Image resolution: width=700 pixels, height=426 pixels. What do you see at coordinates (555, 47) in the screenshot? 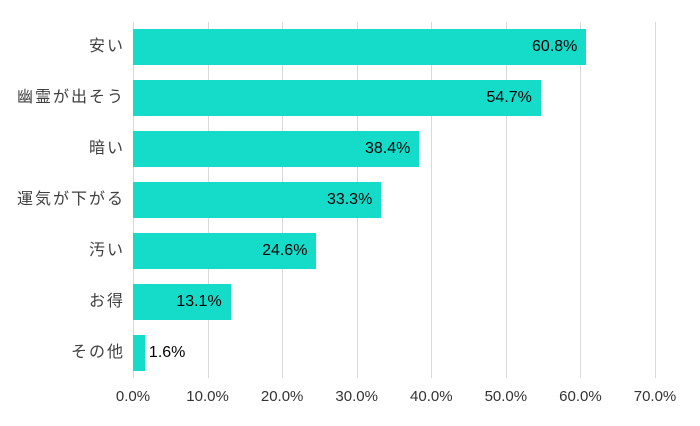
I see `value-label: 60.8%` at bounding box center [555, 47].